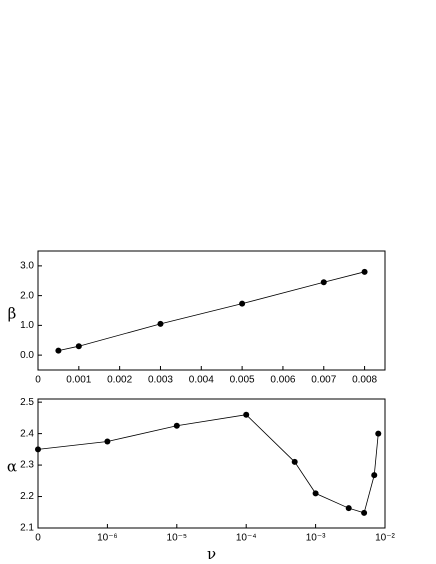  I want to click on y-tick-label: 2.5, so click(27, 402).